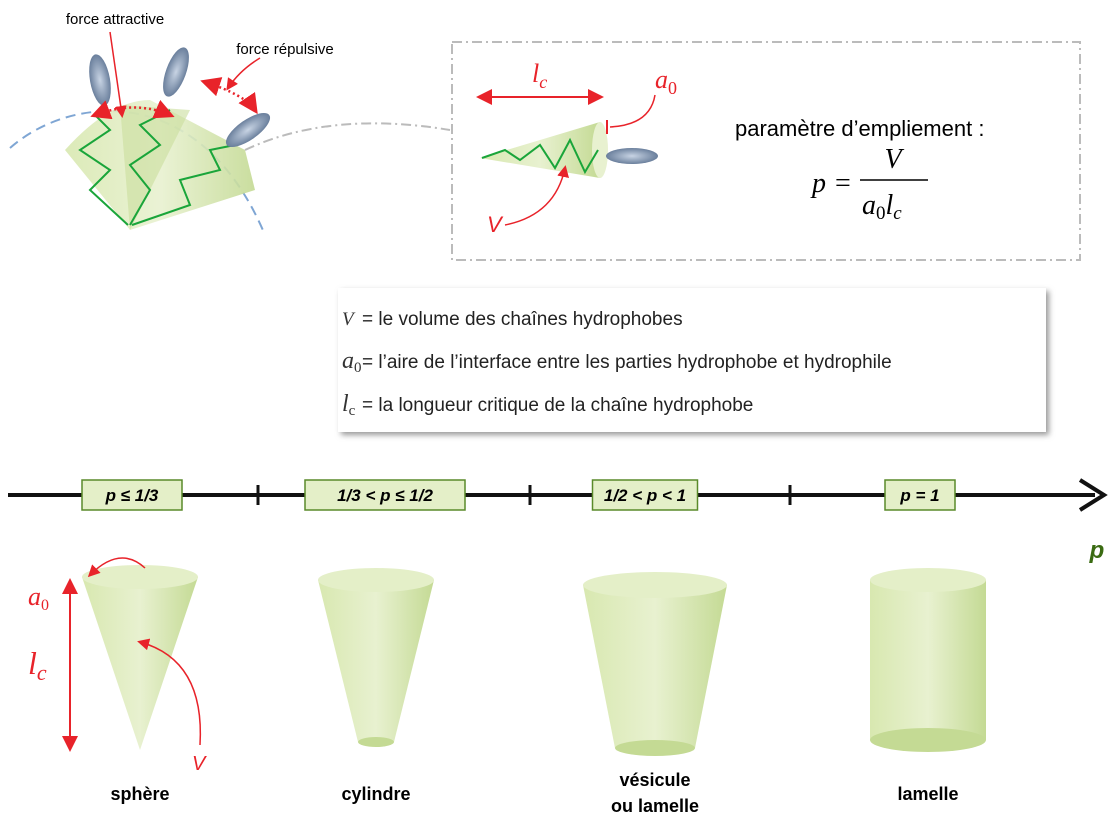  What do you see at coordinates (285, 49) in the screenshot?
I see `repulsive-label: force répulsive` at bounding box center [285, 49].